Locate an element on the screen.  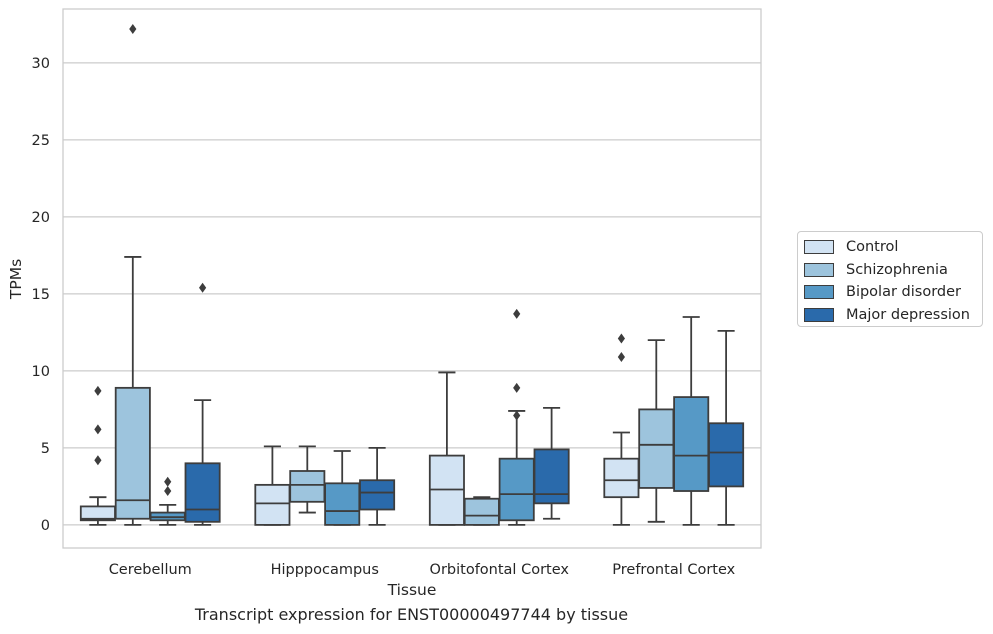
legend-label: Control is located at coordinates (872, 247).